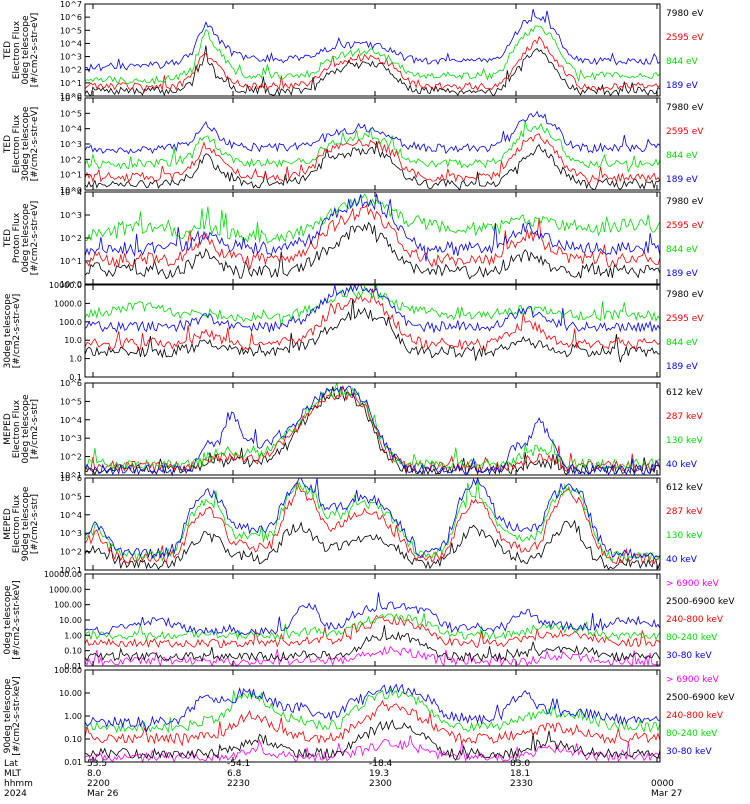  Describe the element at coordinates (71, 129) in the screenshot. I see `y-tick-label-2-5: 10^4` at that location.